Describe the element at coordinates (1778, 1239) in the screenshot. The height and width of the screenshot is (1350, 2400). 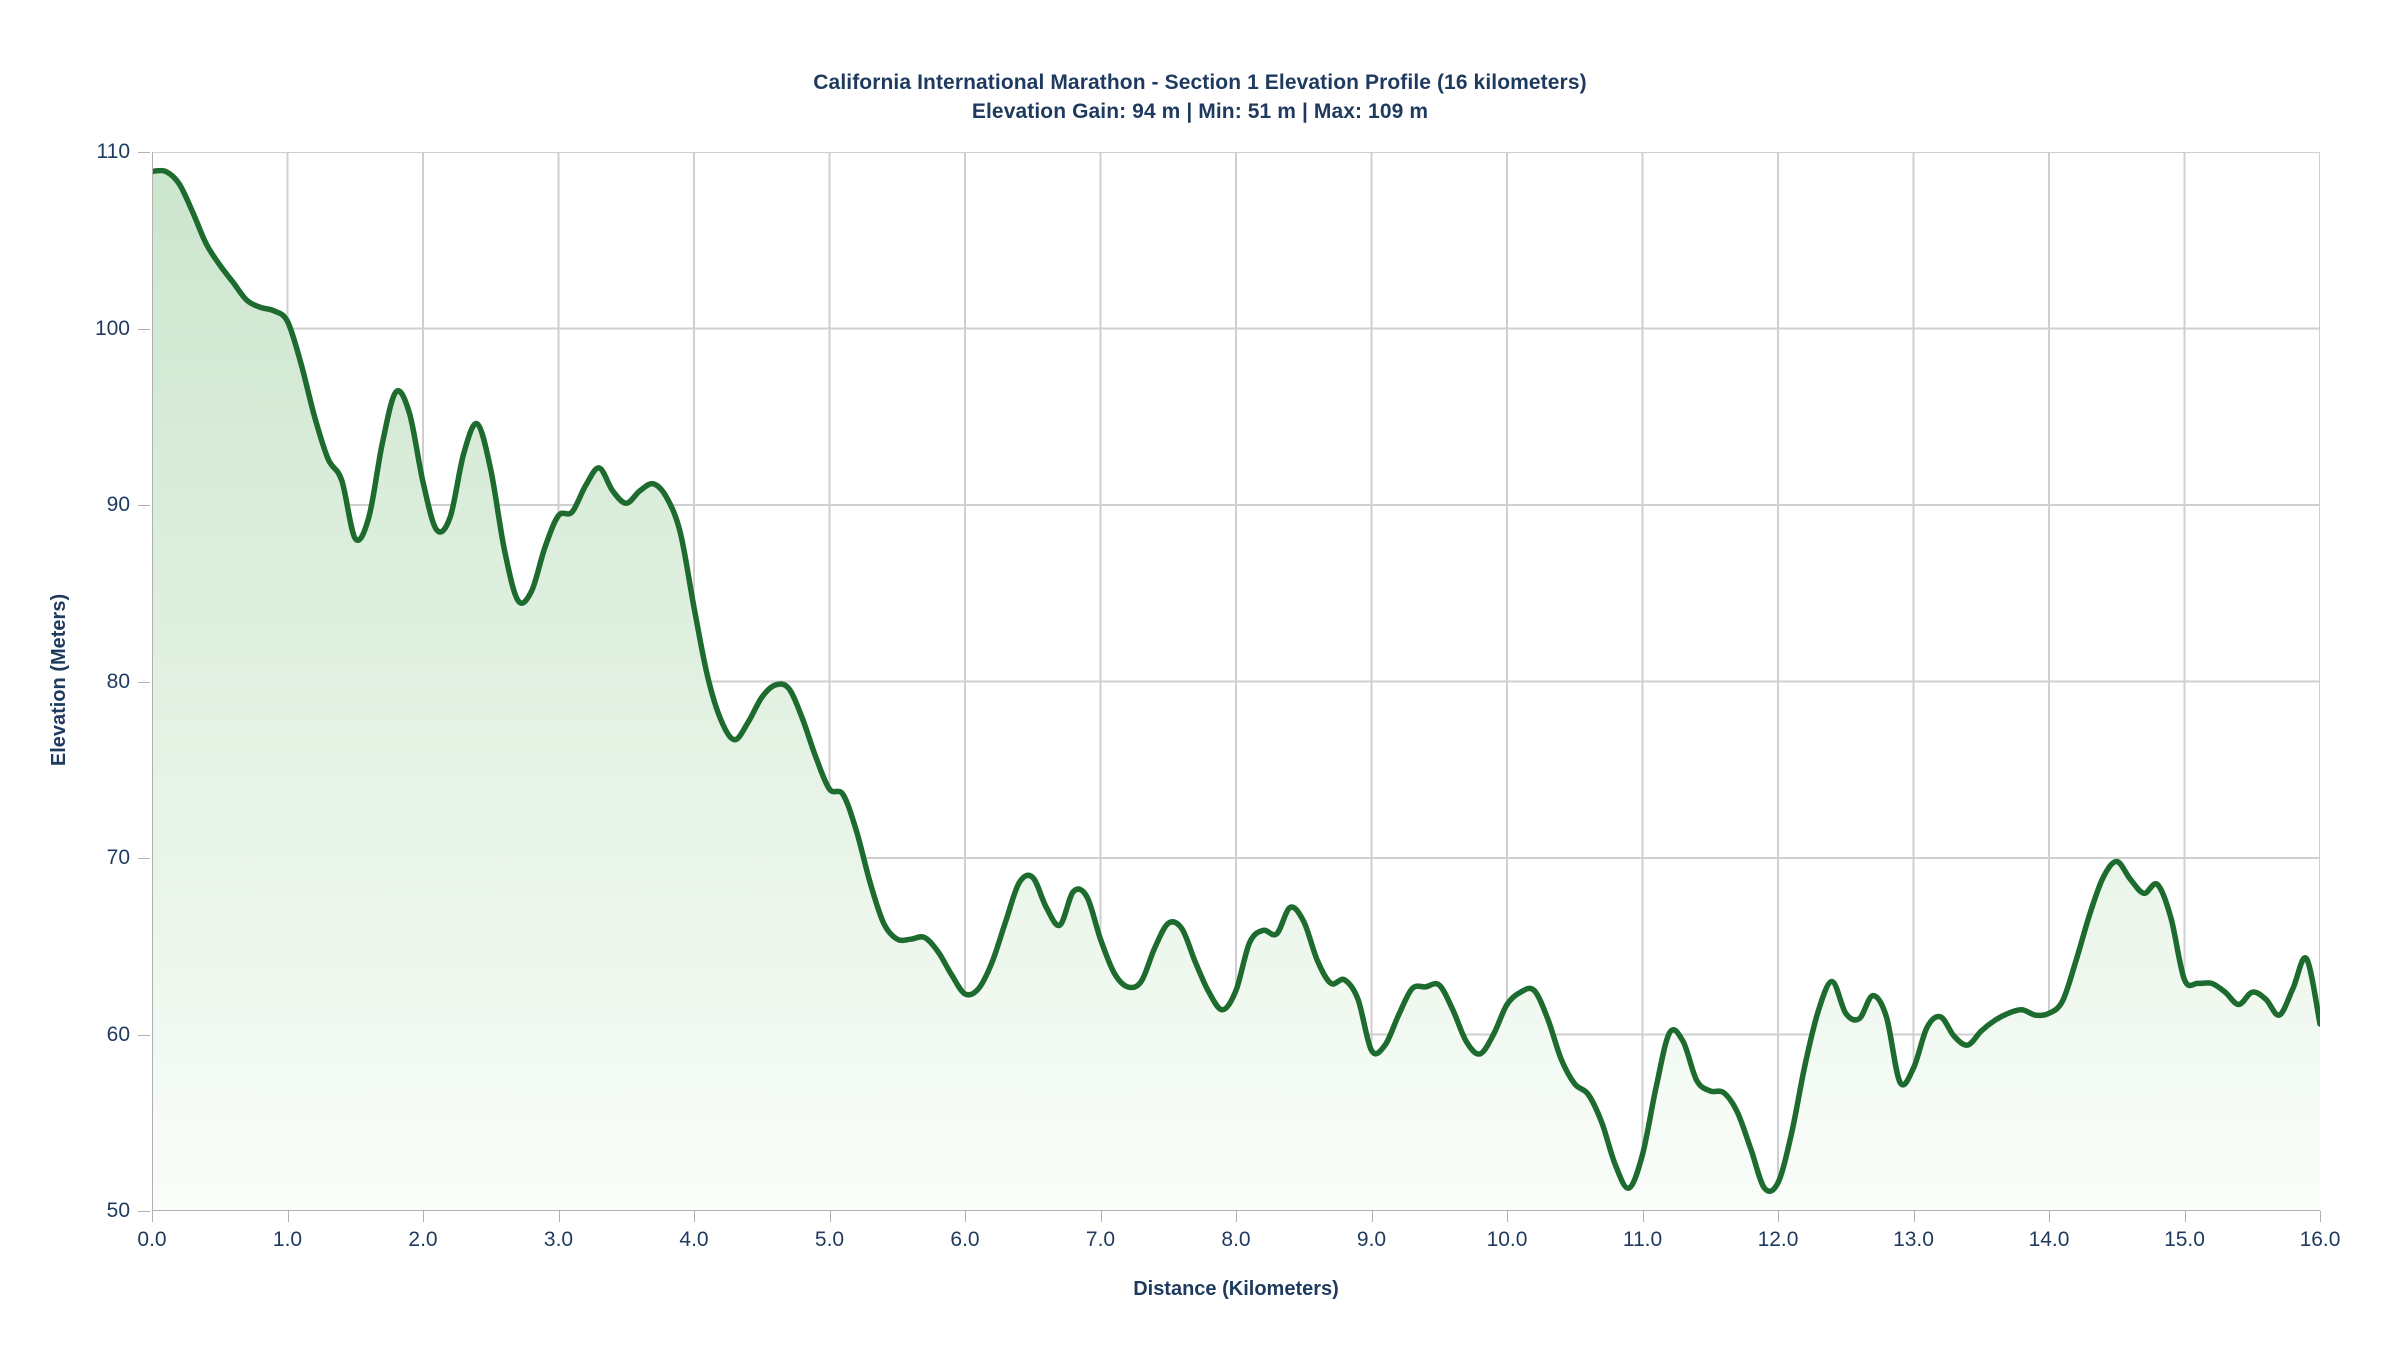
I see `x-tick-label: 12.0` at that location.